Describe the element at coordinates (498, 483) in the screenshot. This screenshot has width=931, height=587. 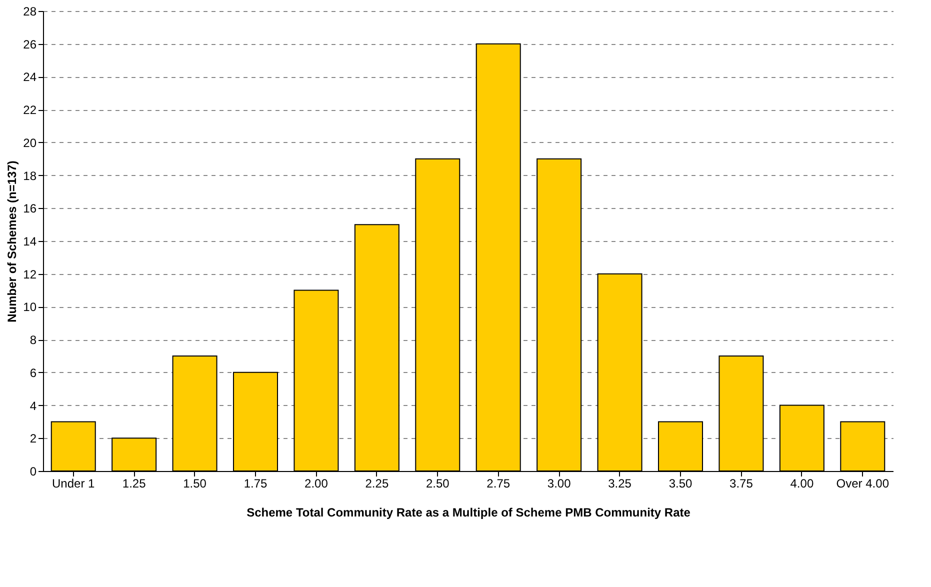
I see `x-tick-label: 2.75` at that location.